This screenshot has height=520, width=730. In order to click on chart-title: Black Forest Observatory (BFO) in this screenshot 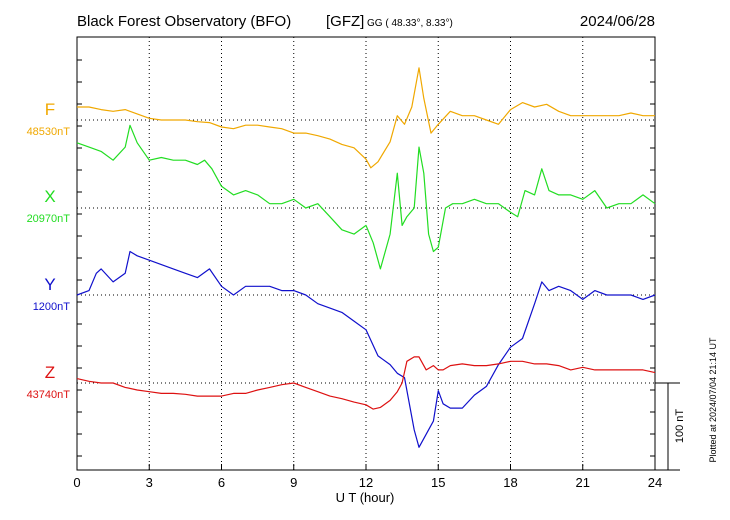, I will do `click(184, 21)`.